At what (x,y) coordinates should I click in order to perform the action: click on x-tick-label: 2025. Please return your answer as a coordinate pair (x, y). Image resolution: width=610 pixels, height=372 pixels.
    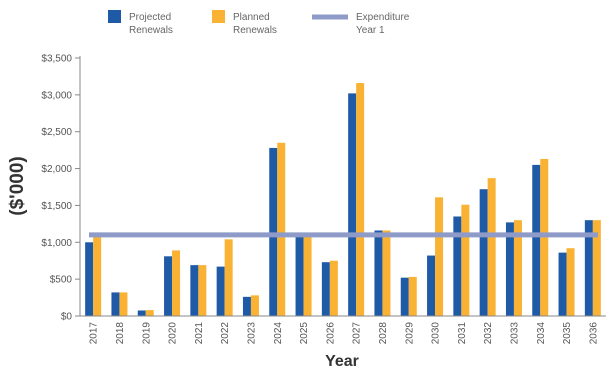
    Looking at the image, I should click on (304, 333).